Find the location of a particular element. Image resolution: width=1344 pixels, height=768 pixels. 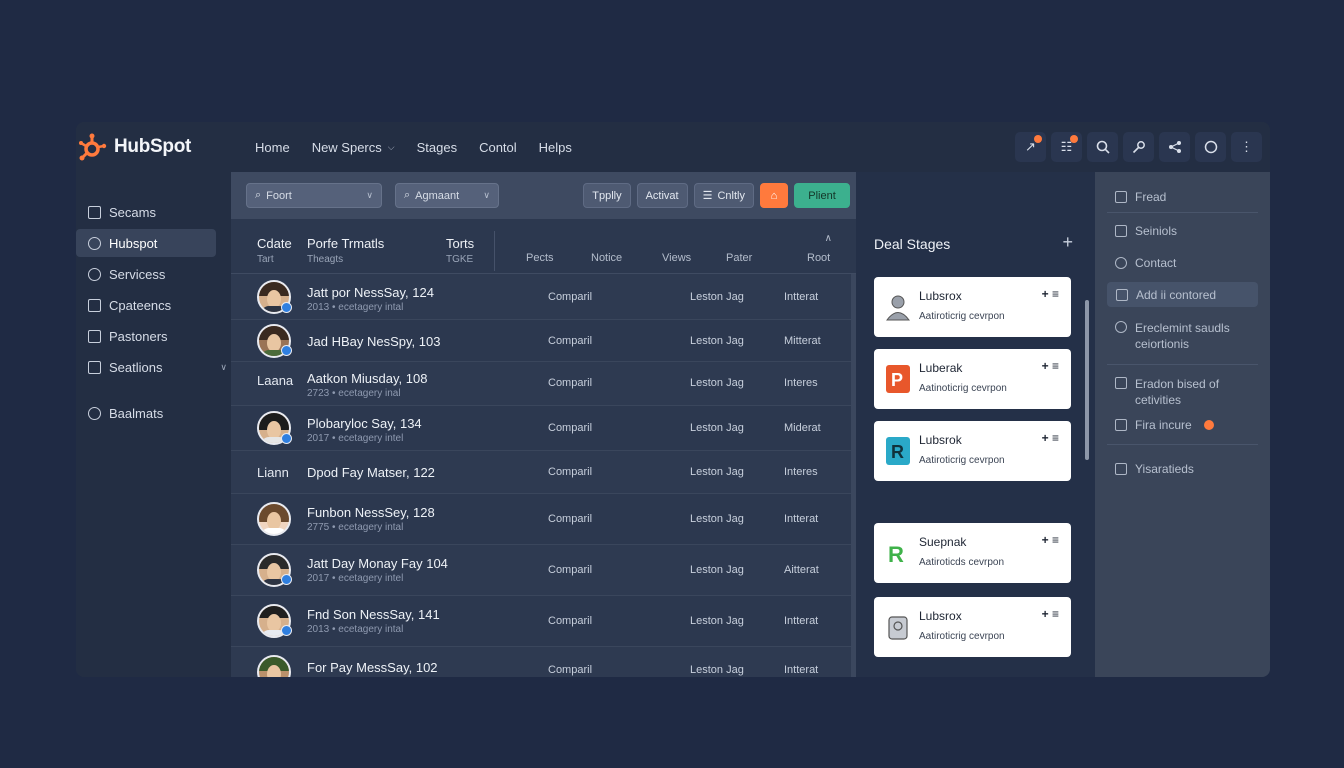

home-icon: ⌂ is located at coordinates (774, 195).